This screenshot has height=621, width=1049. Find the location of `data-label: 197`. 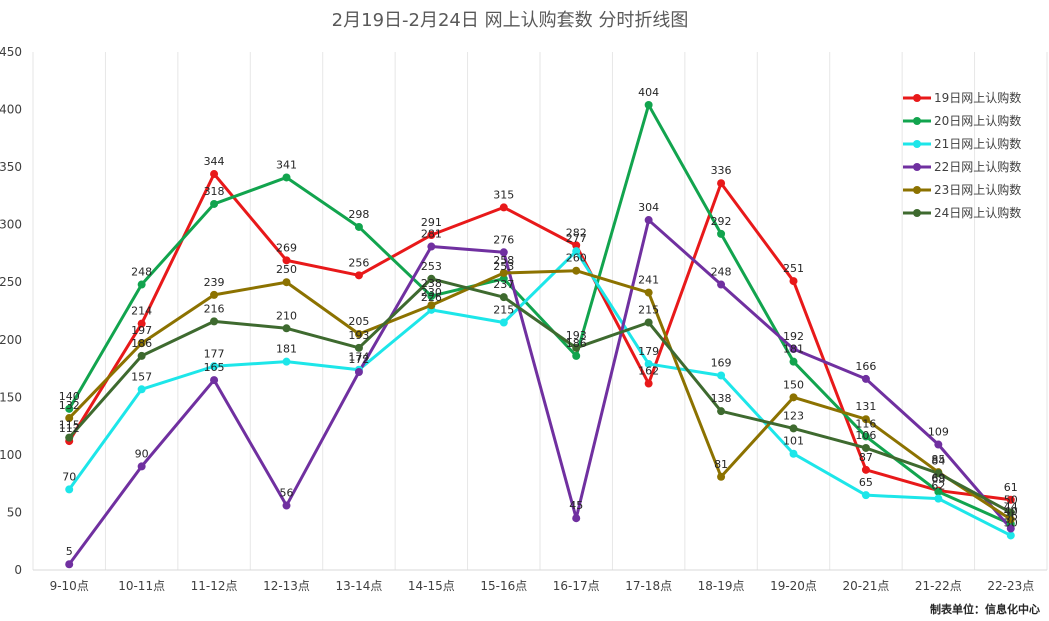

data-label: 197 is located at coordinates (141, 330).